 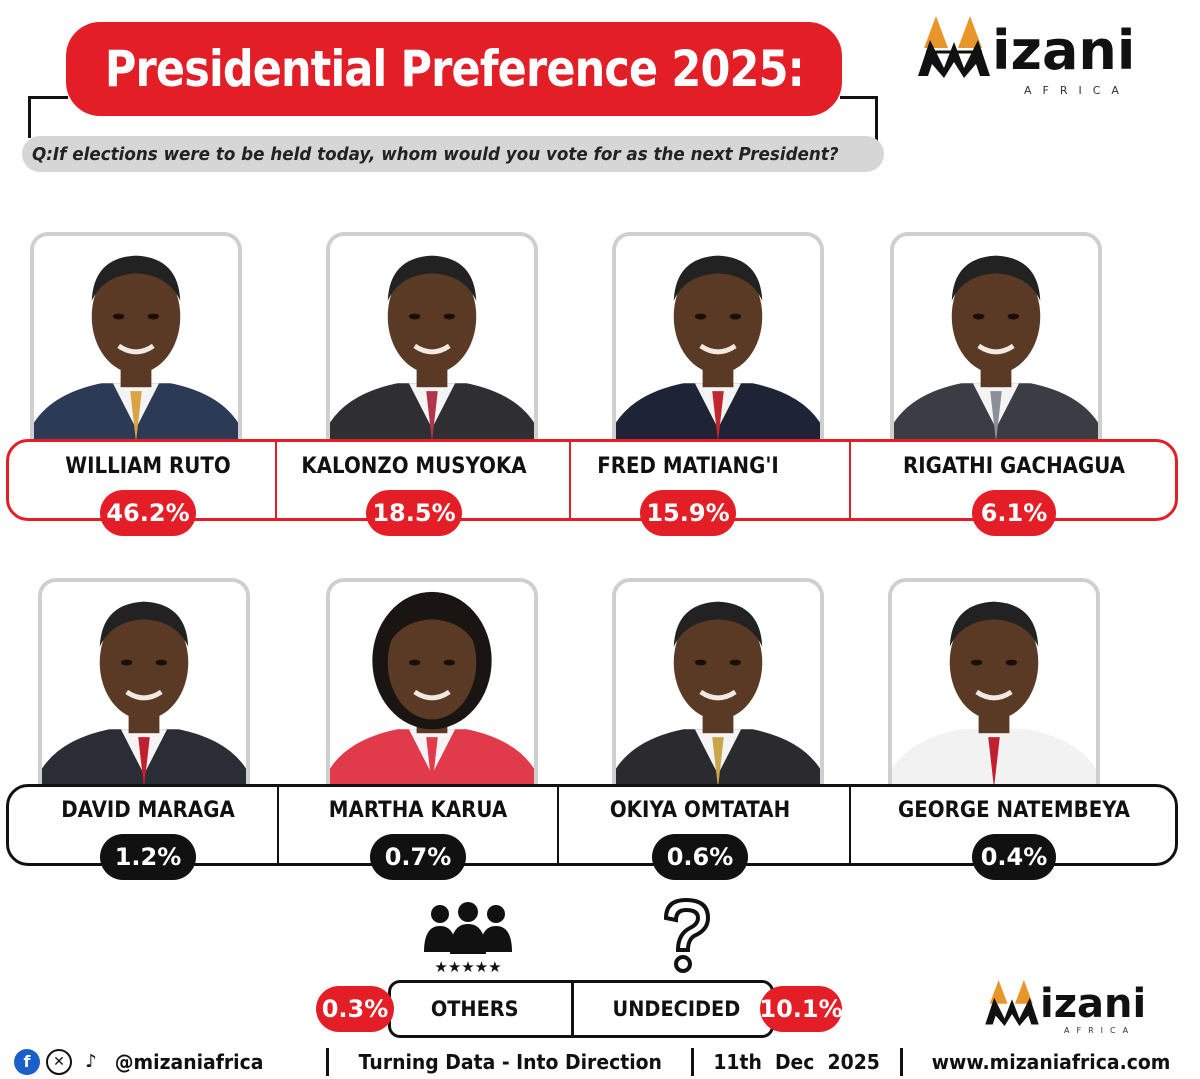 What do you see at coordinates (1014, 513) in the screenshot?
I see `candidate-percentage: 6.1%` at bounding box center [1014, 513].